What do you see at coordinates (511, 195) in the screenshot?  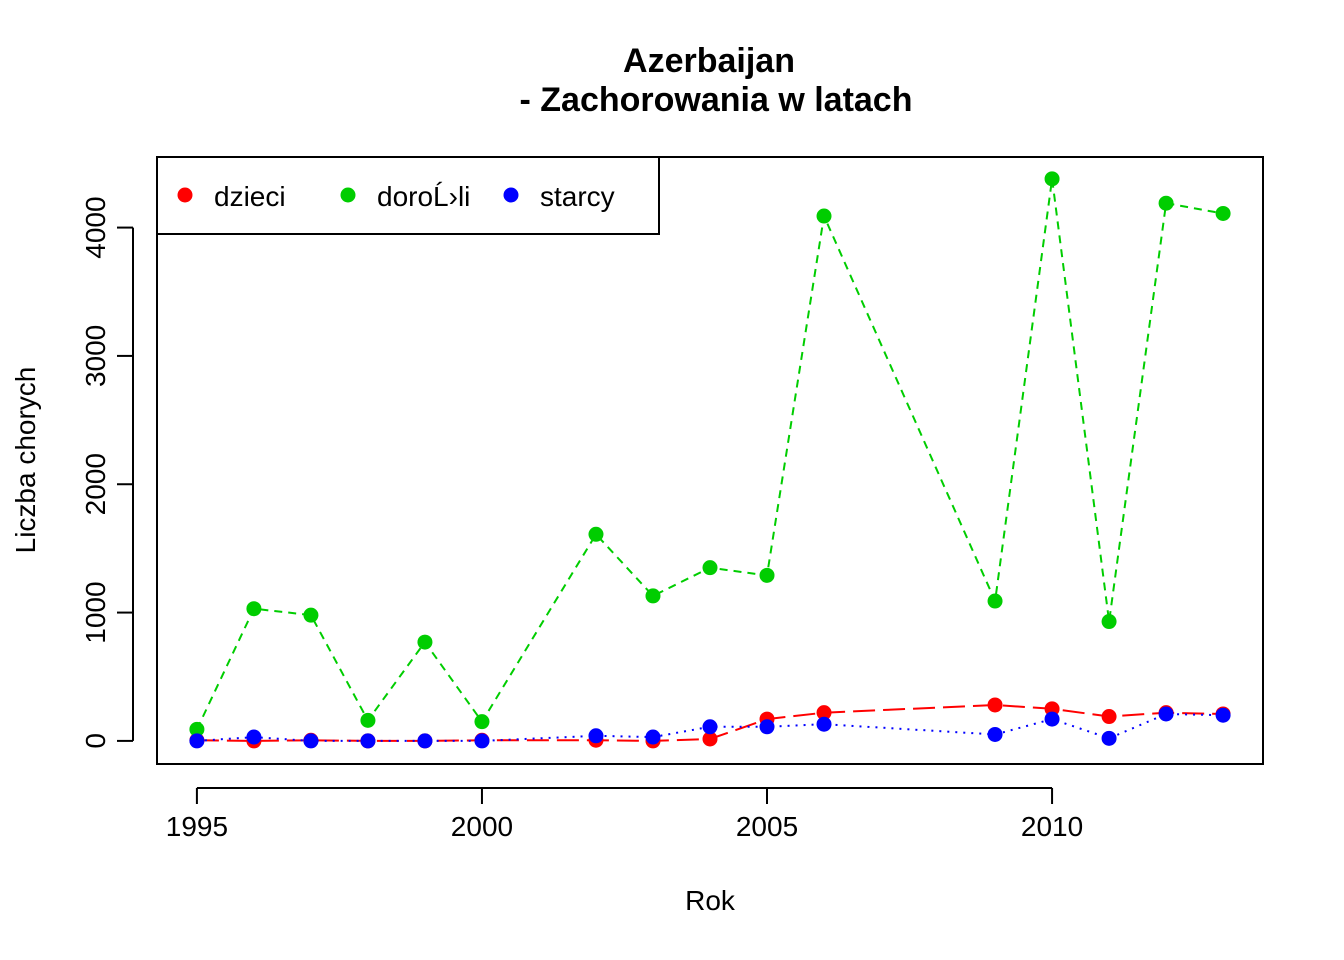 I see `legend-marker-starcy` at bounding box center [511, 195].